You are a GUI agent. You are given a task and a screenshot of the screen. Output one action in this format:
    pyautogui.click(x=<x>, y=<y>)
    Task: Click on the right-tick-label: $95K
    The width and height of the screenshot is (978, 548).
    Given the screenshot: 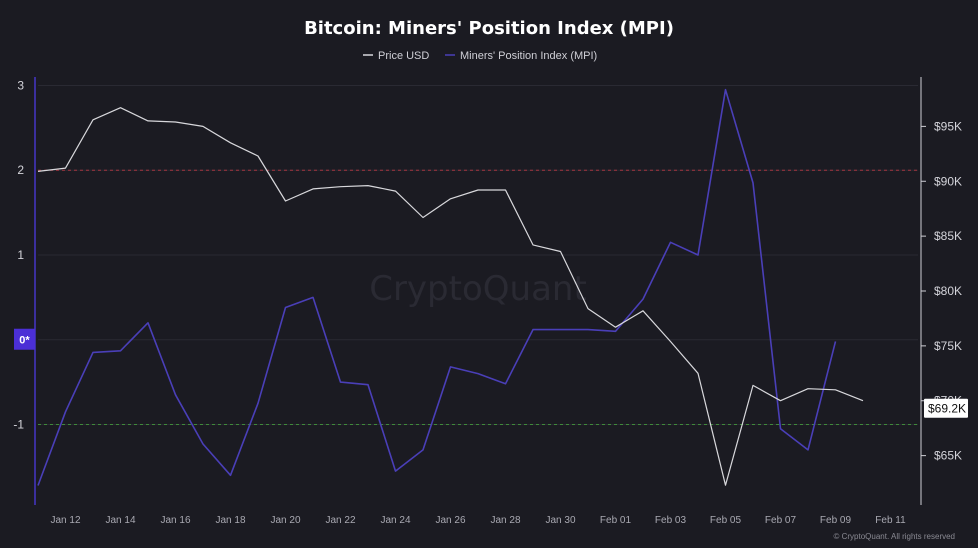 What is the action you would take?
    pyautogui.click(x=948, y=126)
    